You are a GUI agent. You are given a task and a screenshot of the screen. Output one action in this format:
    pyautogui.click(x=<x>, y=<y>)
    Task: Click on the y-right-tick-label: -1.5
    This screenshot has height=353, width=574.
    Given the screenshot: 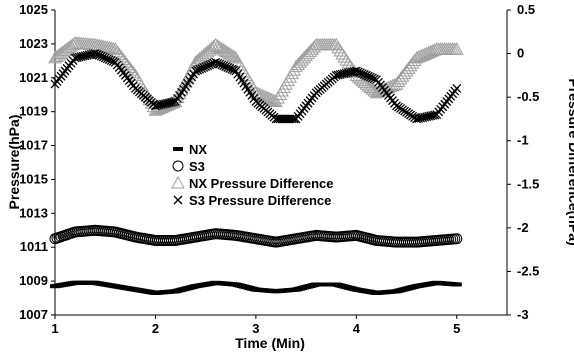 What is the action you would take?
    pyautogui.click(x=528, y=183)
    